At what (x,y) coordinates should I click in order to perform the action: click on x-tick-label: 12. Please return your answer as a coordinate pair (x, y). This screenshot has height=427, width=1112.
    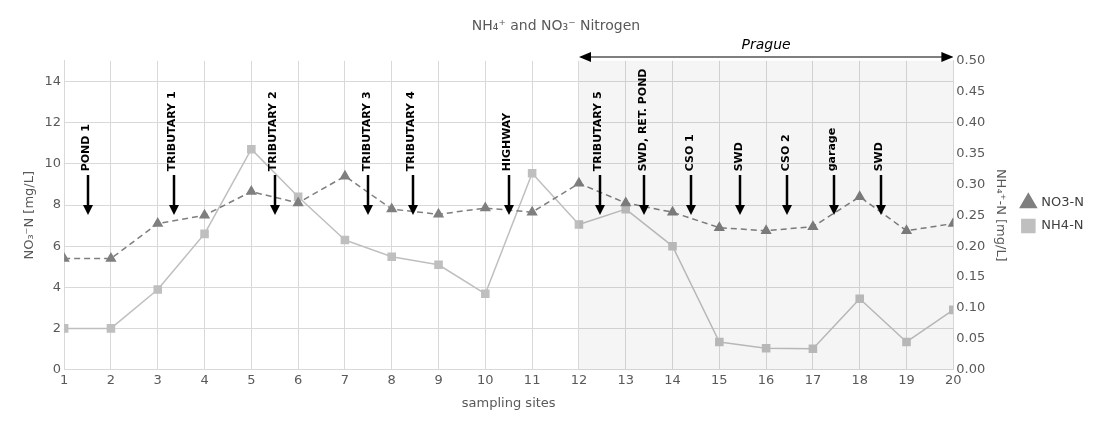
    Looking at the image, I should click on (579, 379).